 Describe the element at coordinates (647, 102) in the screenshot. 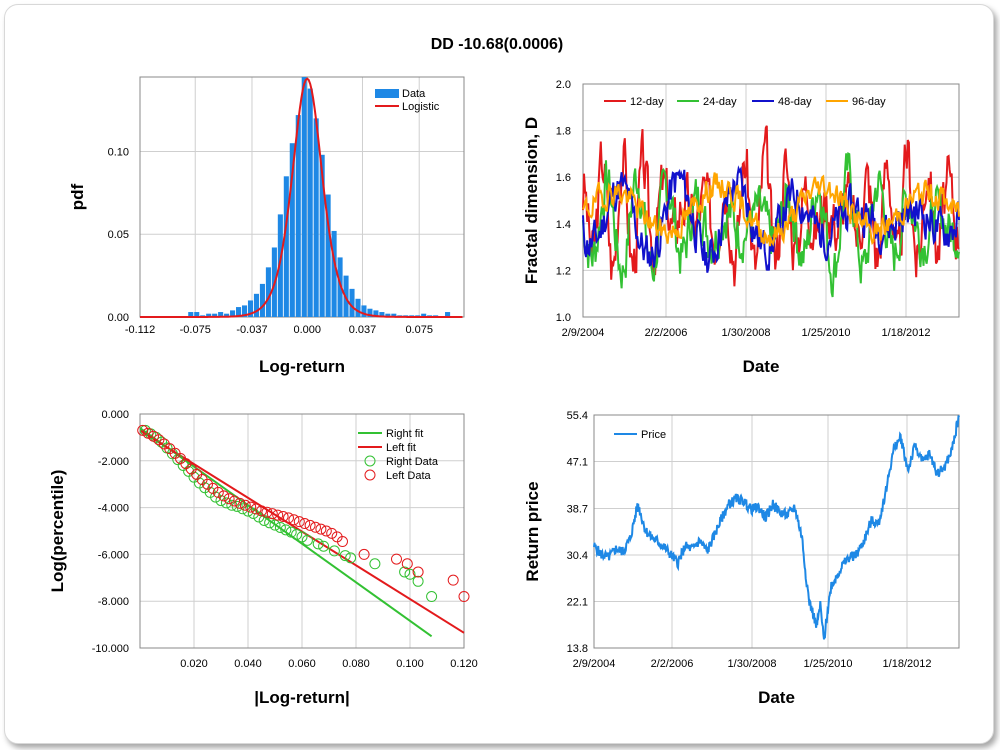

I see `legend-label: 12-day` at that location.